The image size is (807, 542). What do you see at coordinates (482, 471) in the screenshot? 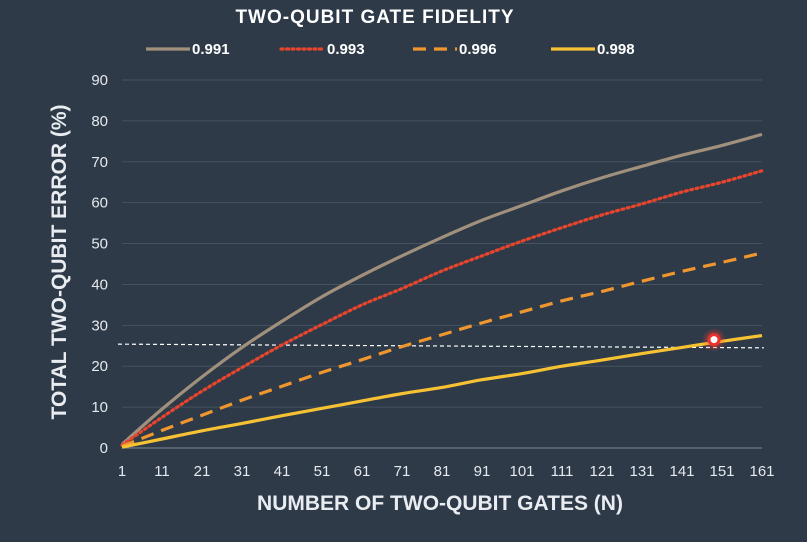
I see `x-tick-label: 91` at bounding box center [482, 471].